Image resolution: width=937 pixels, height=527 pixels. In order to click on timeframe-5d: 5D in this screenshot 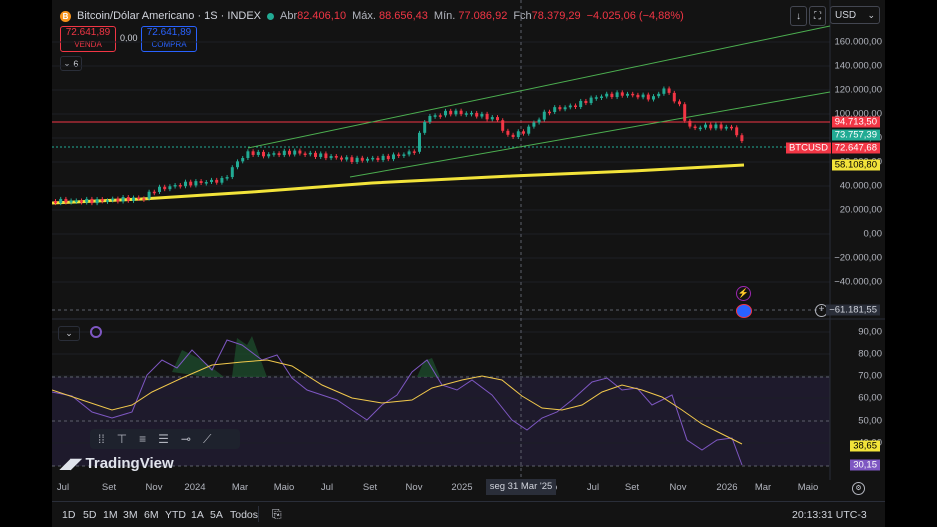, I will do `click(90, 515)`.